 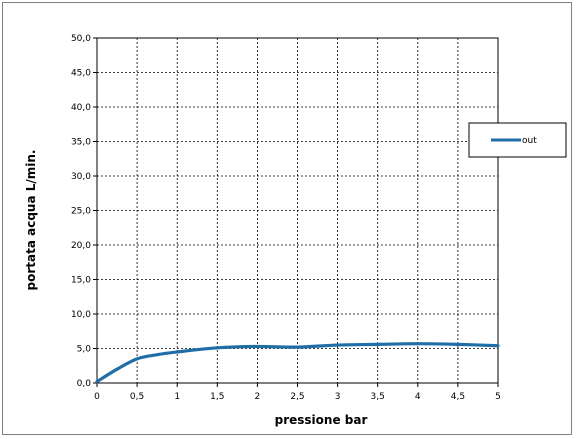 What do you see at coordinates (81, 281) in the screenshot?
I see `y-tick-label: 15,0` at bounding box center [81, 281].